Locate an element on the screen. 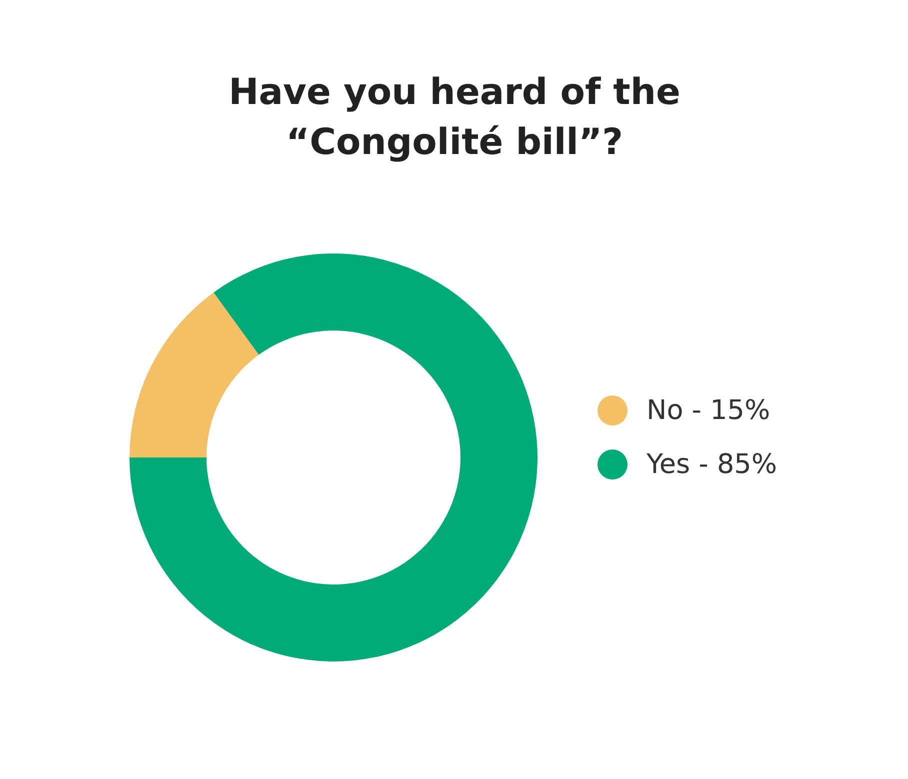 The height and width of the screenshot is (779, 908). chart-title: Have you heard of the “Congolité bill”? is located at coordinates (454, 117).